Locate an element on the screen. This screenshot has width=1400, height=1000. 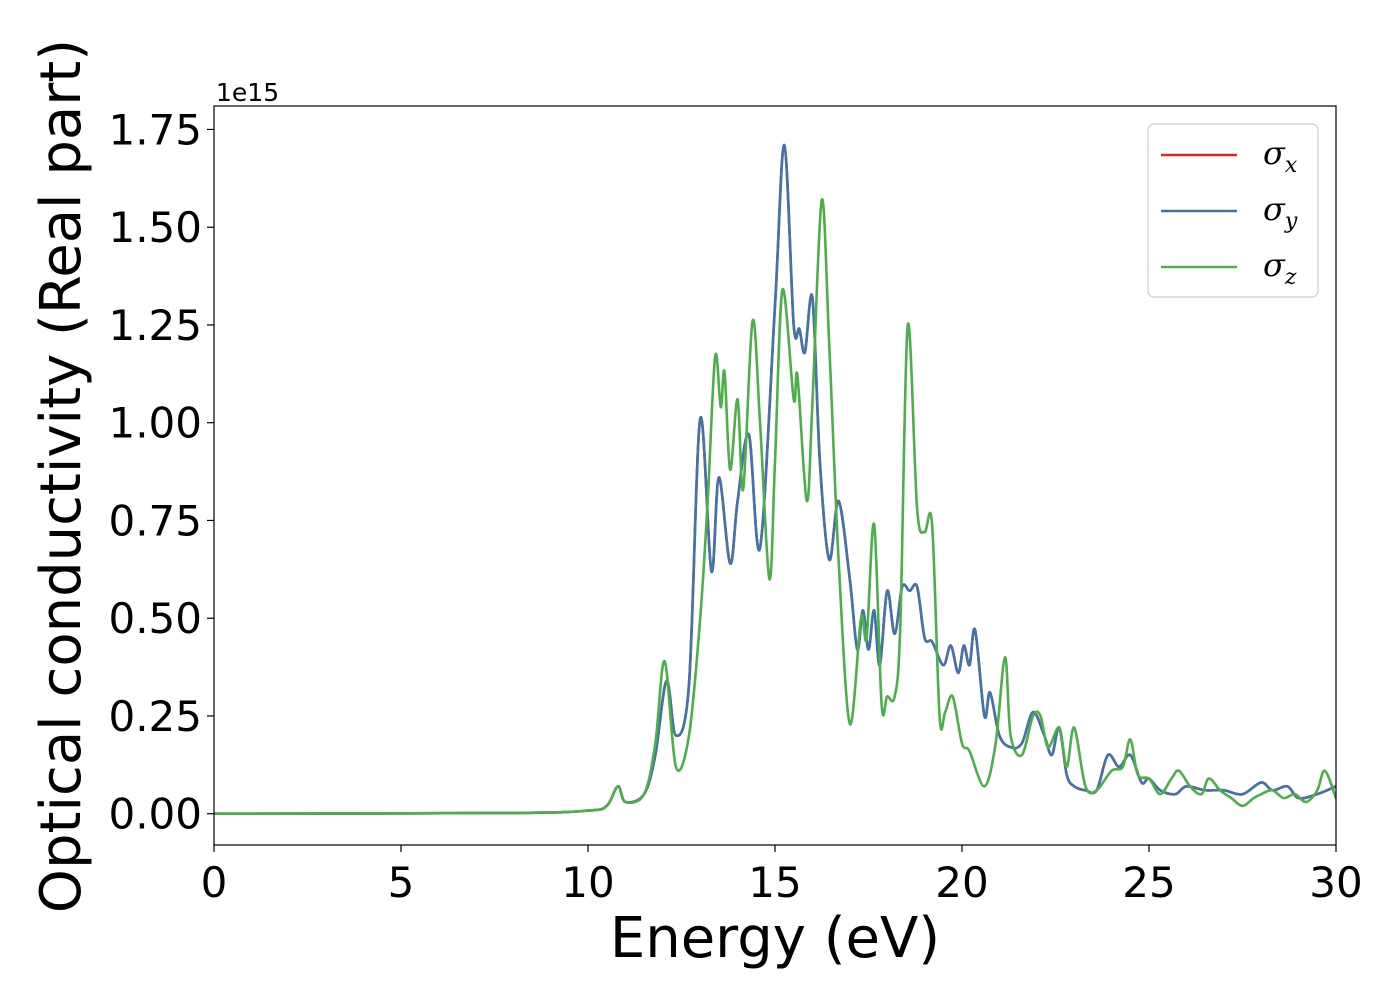
y-tick-label: 0.50 is located at coordinates (155, 618).